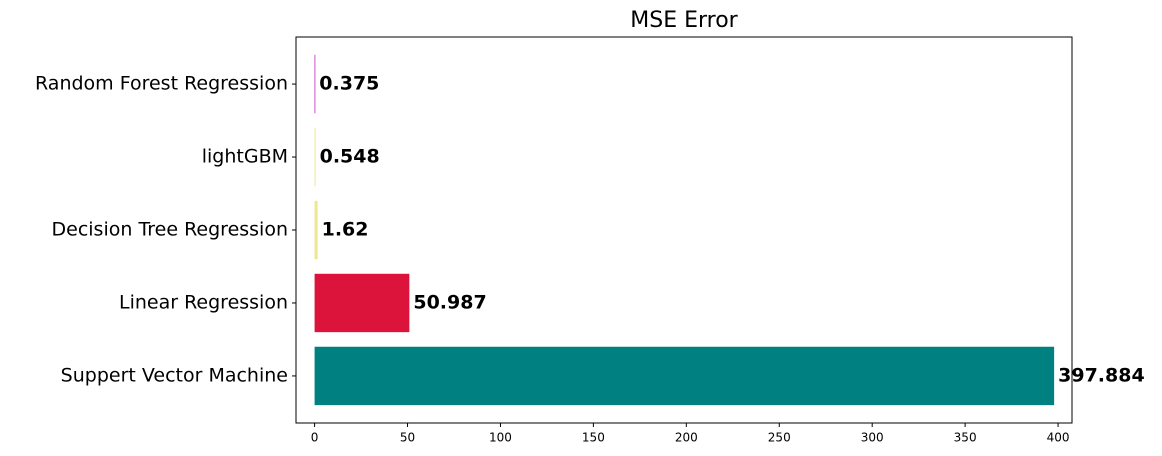  I want to click on x-tick-label: 50, so click(407, 438).